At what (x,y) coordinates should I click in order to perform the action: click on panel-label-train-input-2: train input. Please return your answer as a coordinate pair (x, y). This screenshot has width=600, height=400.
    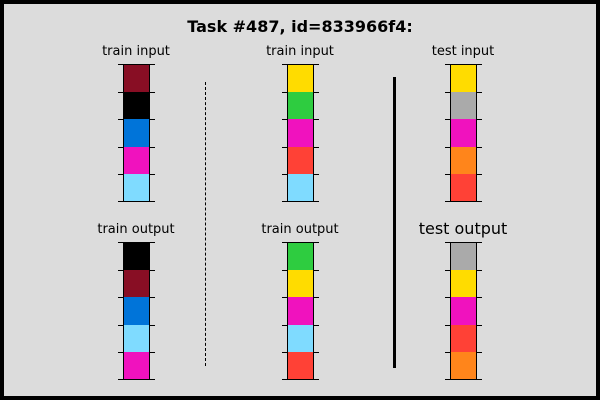
    Looking at the image, I should click on (300, 51).